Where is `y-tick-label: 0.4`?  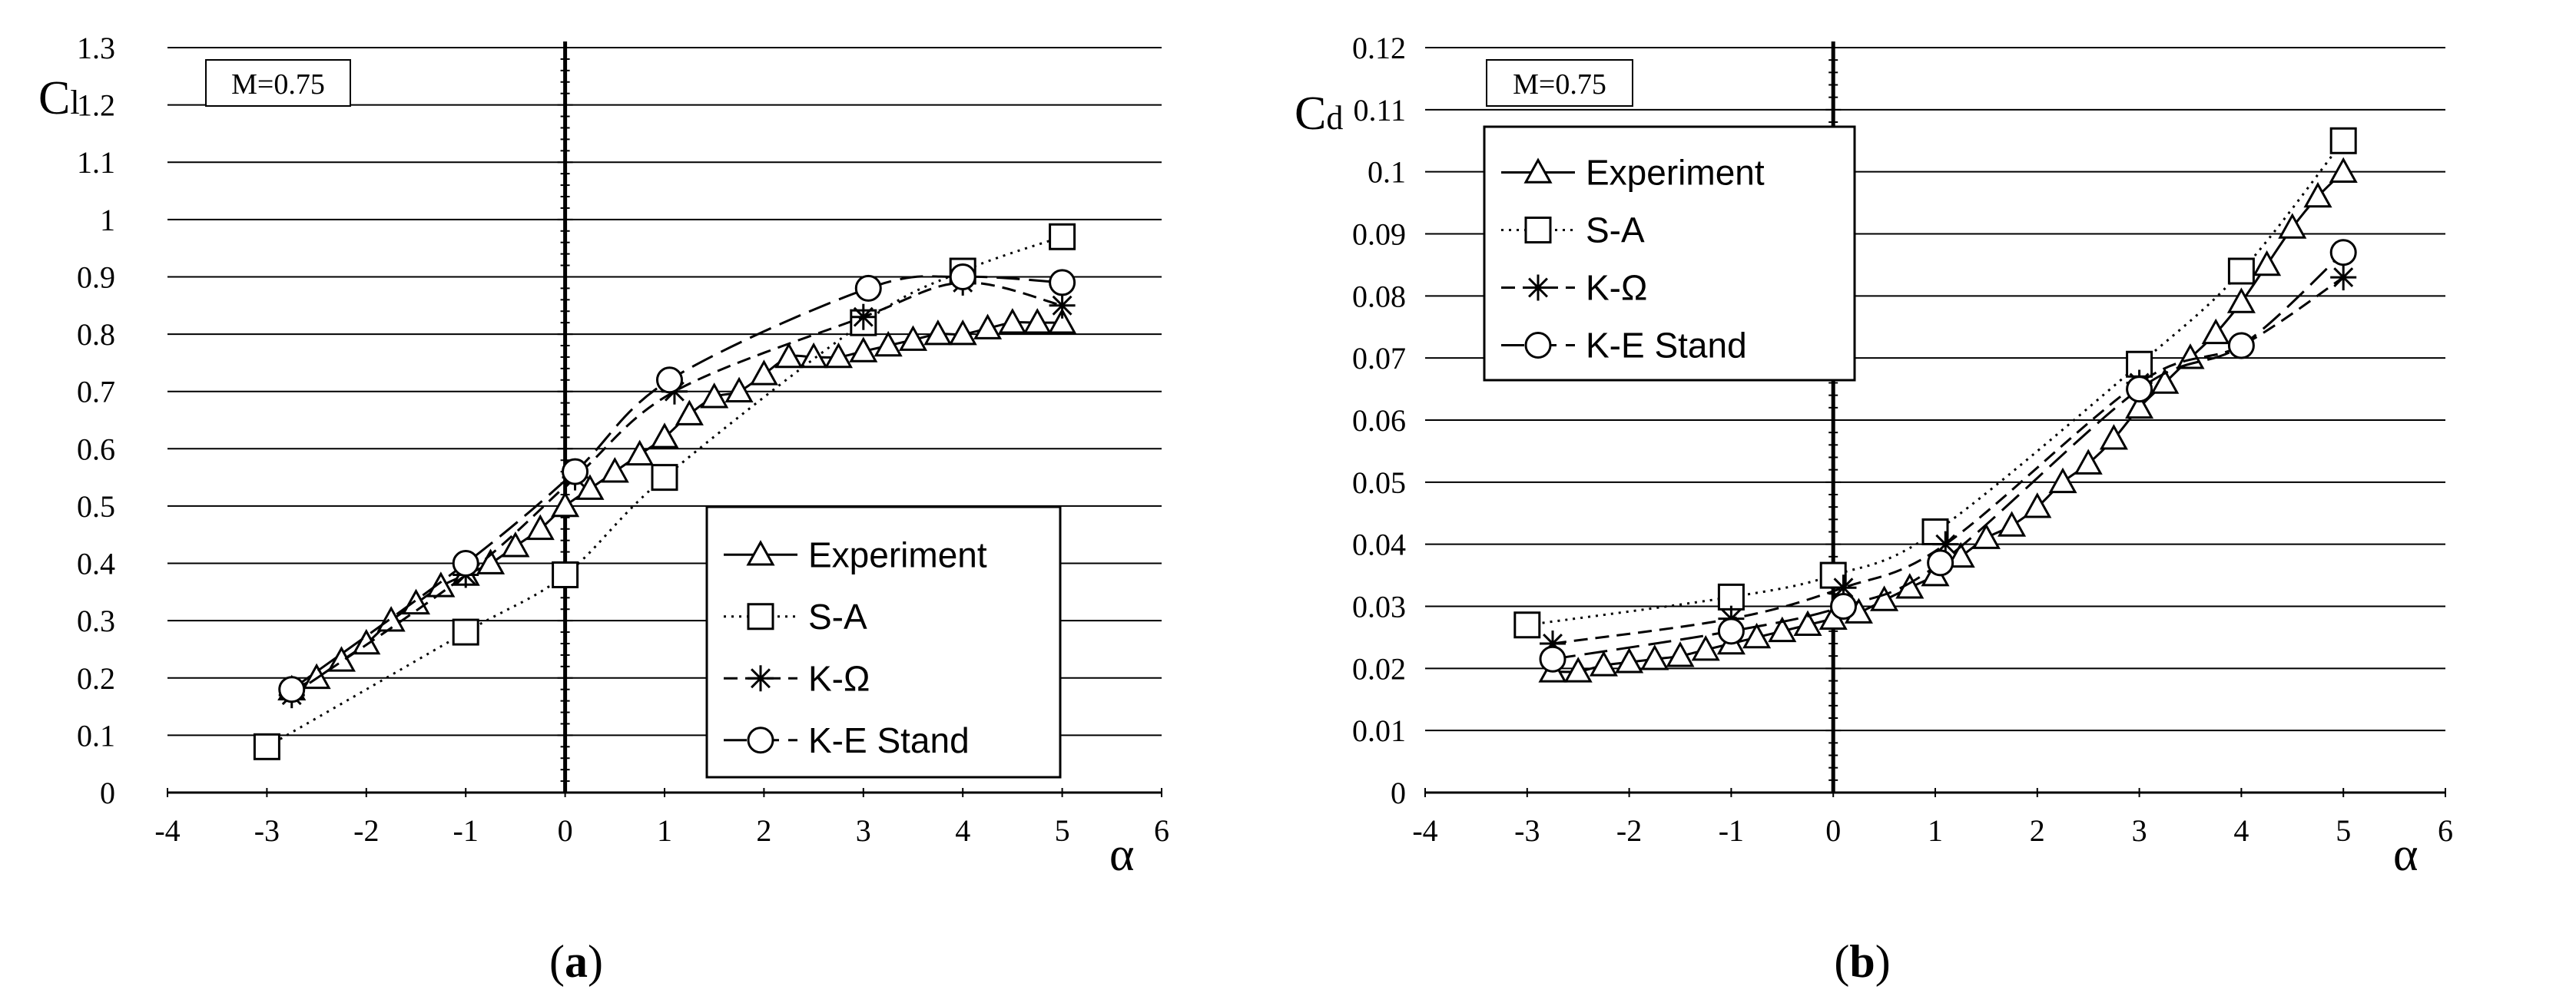
y-tick-label: 0.4 is located at coordinates (96, 564).